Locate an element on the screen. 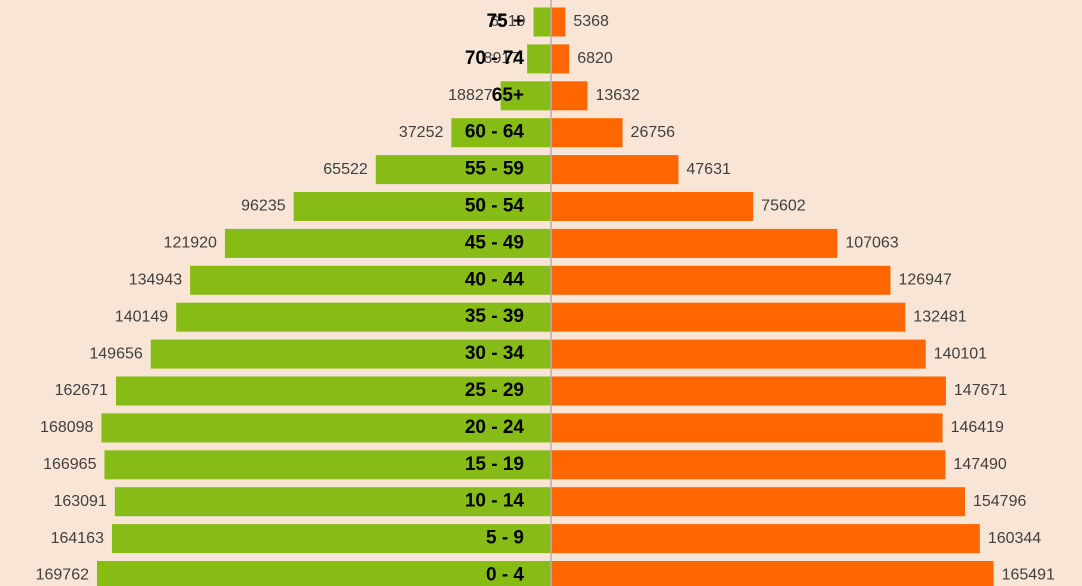  category-label: 10 - 14 is located at coordinates (495, 501).